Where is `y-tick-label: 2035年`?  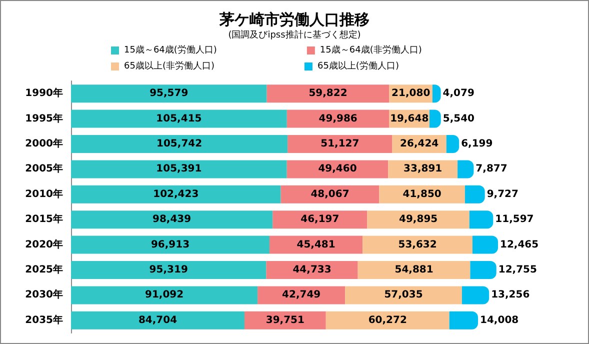
y-tick-label: 2035年 is located at coordinates (44, 320).